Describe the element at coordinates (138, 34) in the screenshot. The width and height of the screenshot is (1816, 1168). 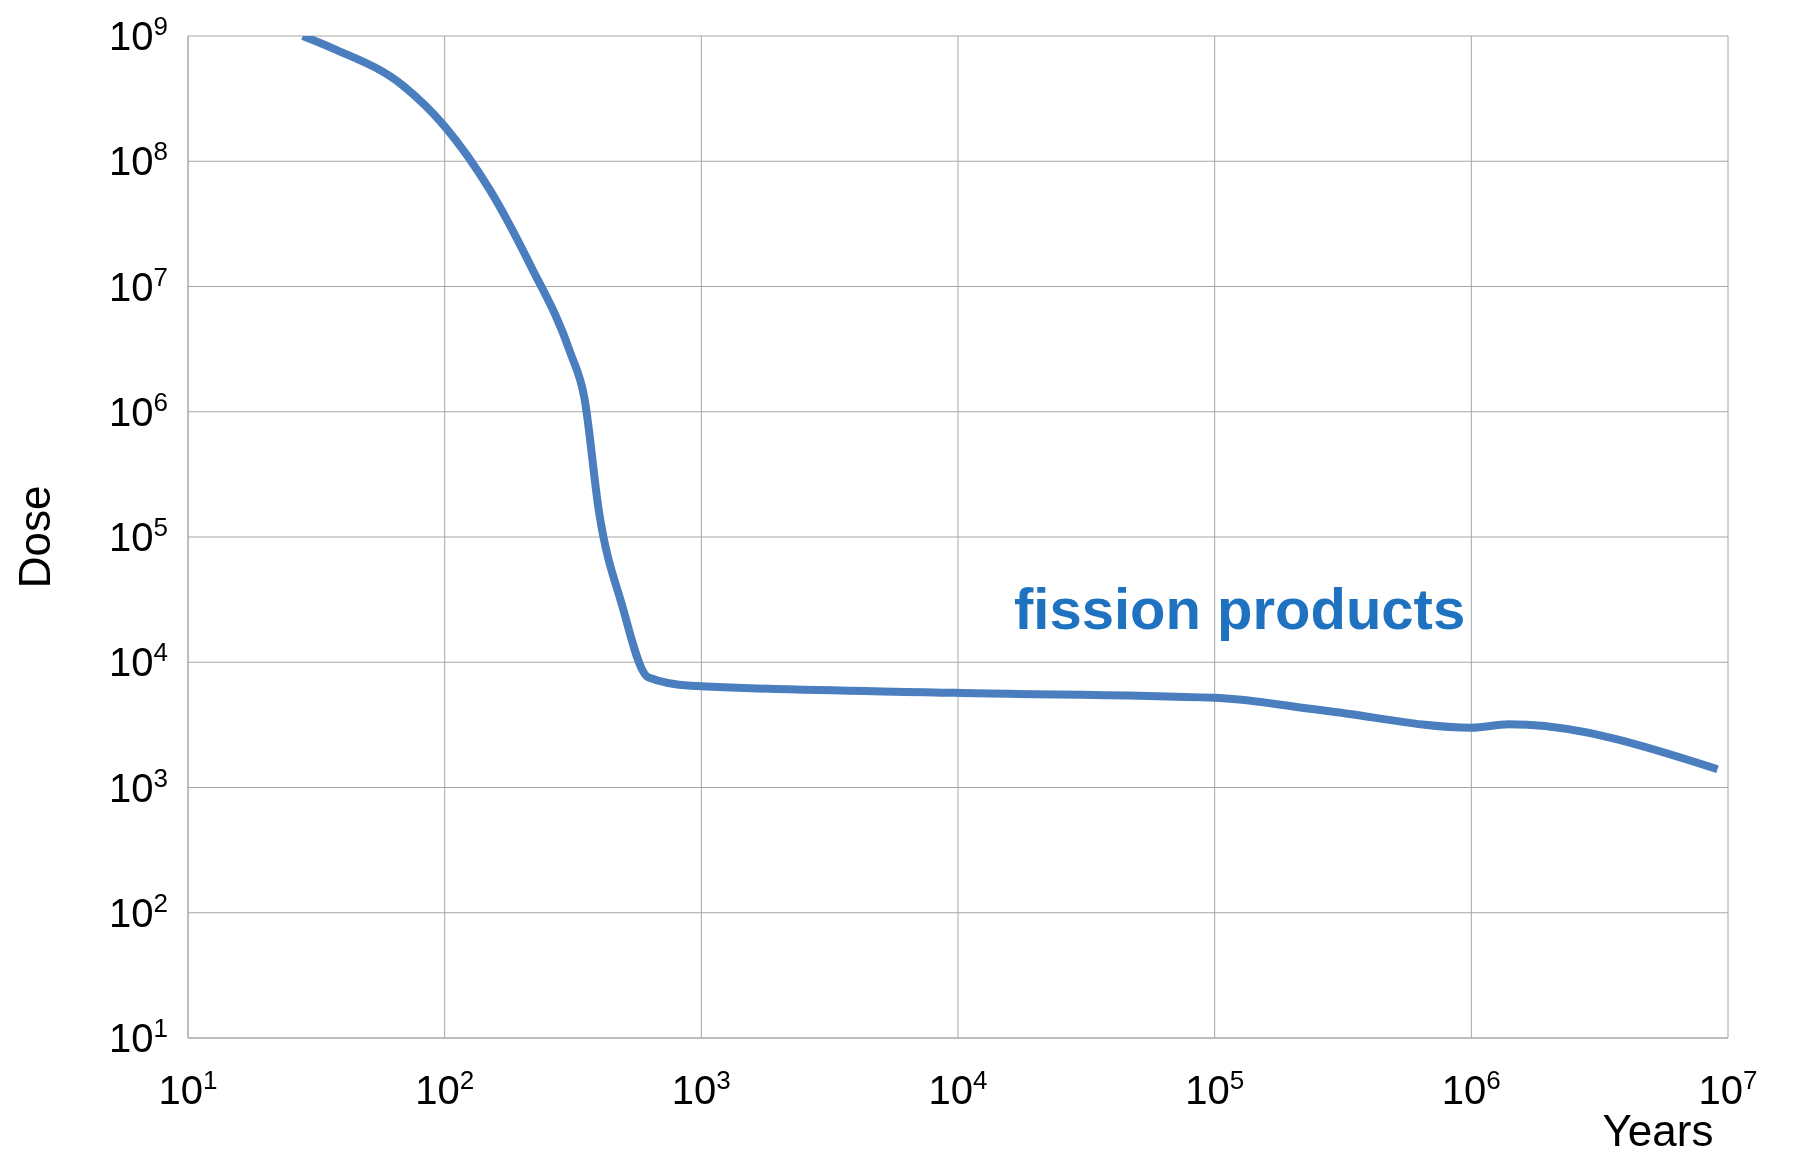
I see `y-tick-label: 10$^{9}$` at that location.